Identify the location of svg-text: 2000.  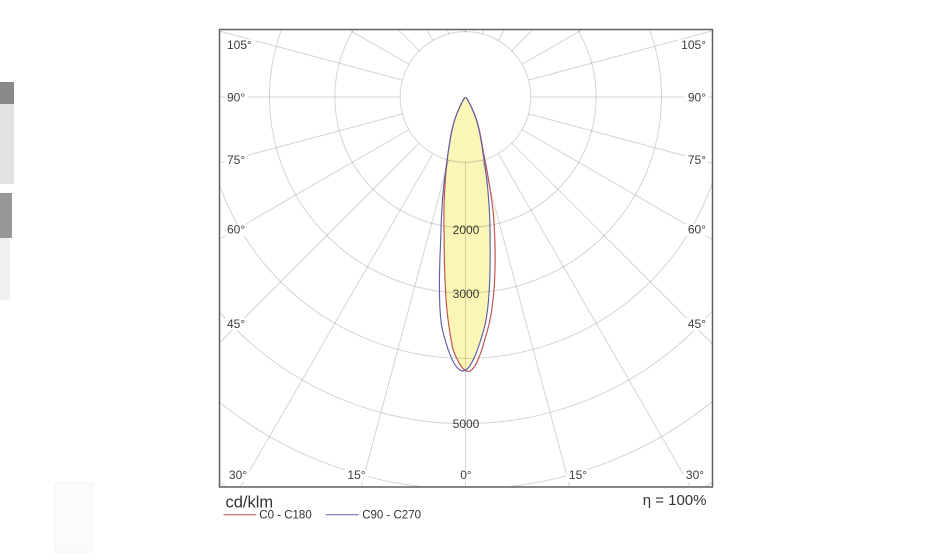
(466, 230).